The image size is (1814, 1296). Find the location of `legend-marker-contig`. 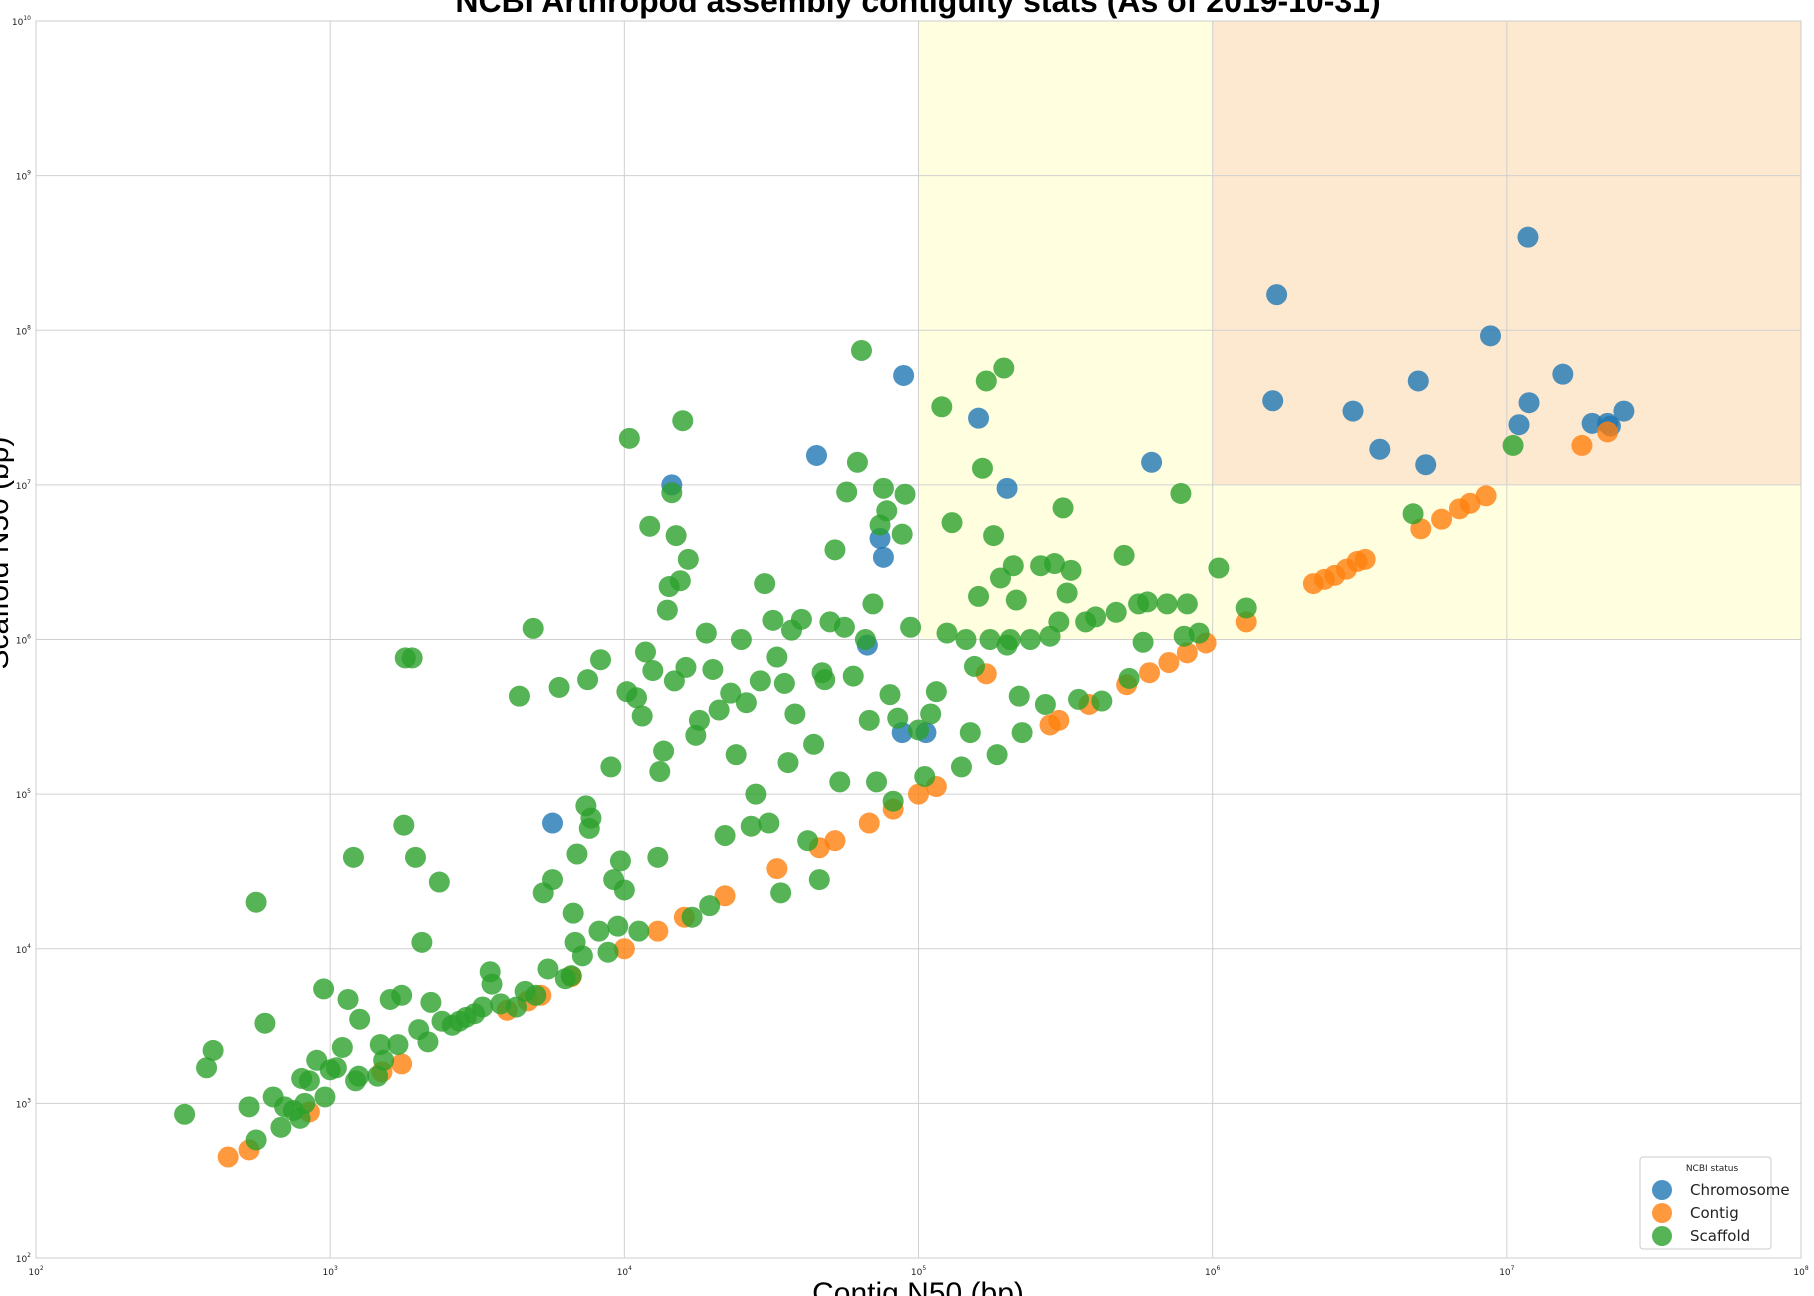

legend-marker-contig is located at coordinates (1662, 1213).